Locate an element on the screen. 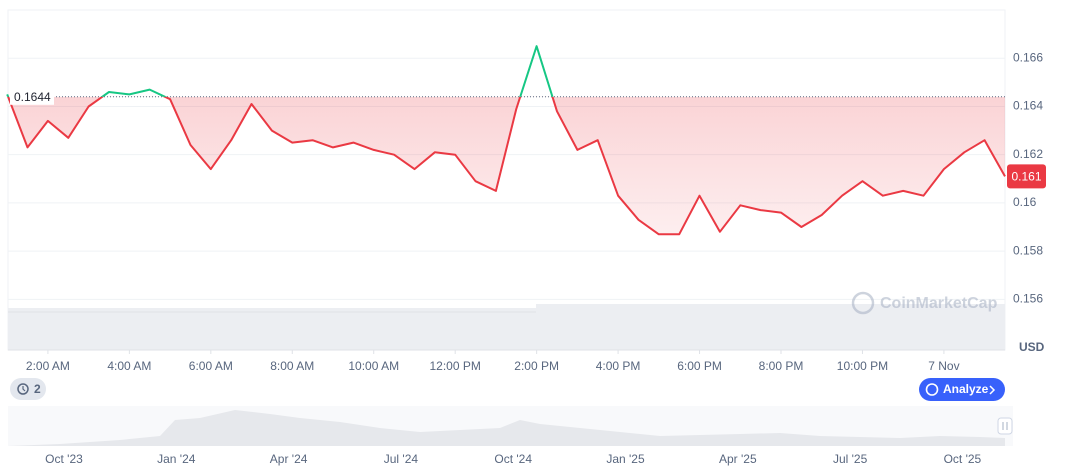  annotation-count: 2 is located at coordinates (37, 389).